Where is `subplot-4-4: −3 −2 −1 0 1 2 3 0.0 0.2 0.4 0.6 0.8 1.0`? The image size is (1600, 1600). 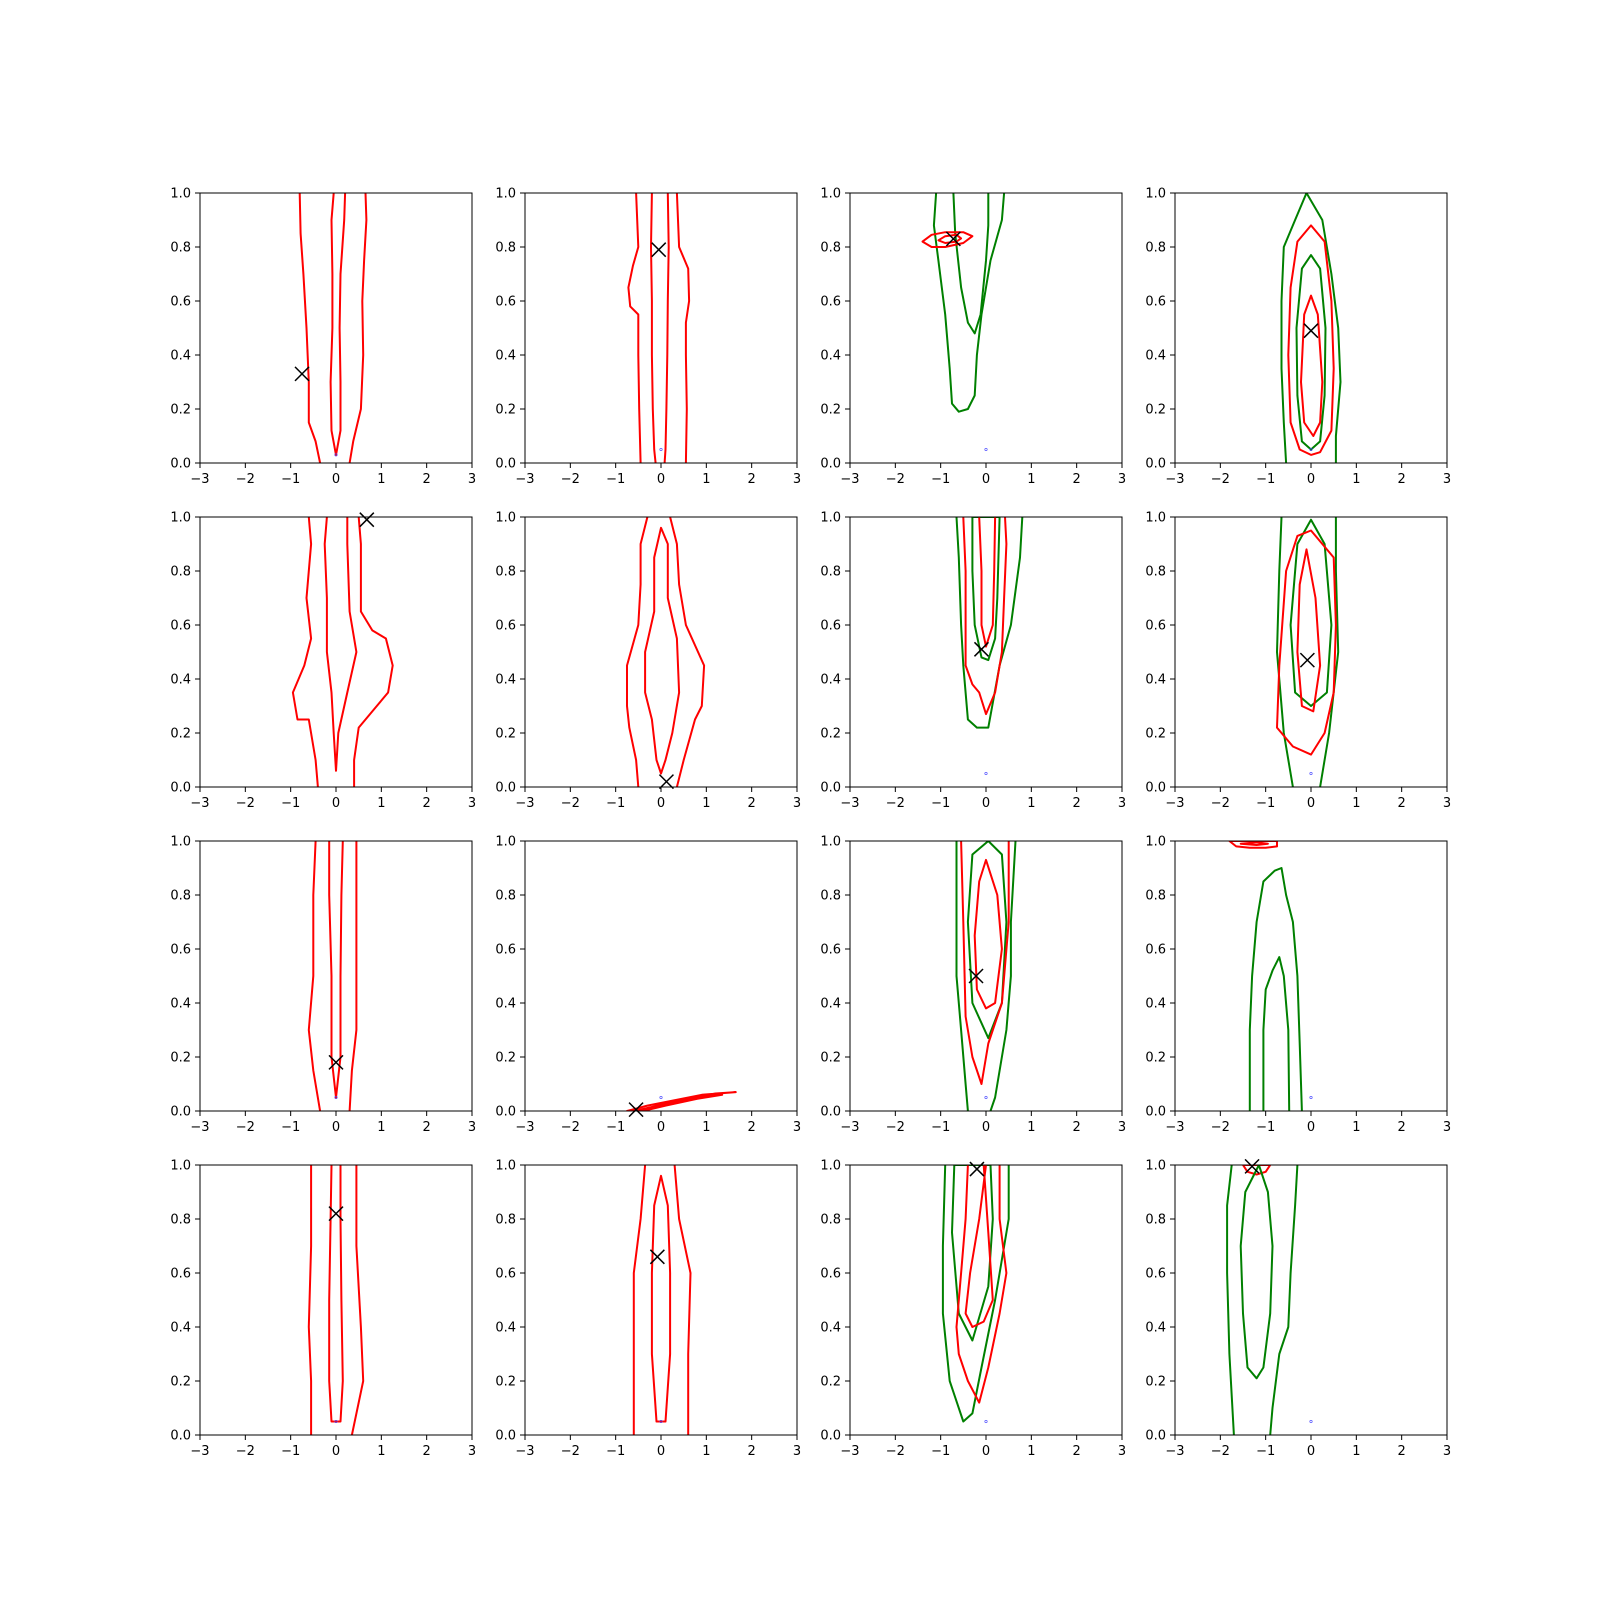 subplot-4-4: −3 −2 −1 0 1 2 3 0.0 0.2 0.4 0.6 0.8 1.0 is located at coordinates (1298, 1309).